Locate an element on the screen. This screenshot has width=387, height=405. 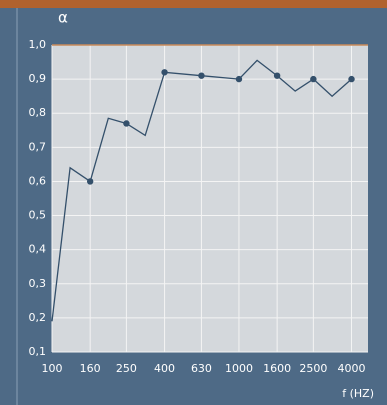
y-tick-label: 0,9 is located at coordinates (38, 78).